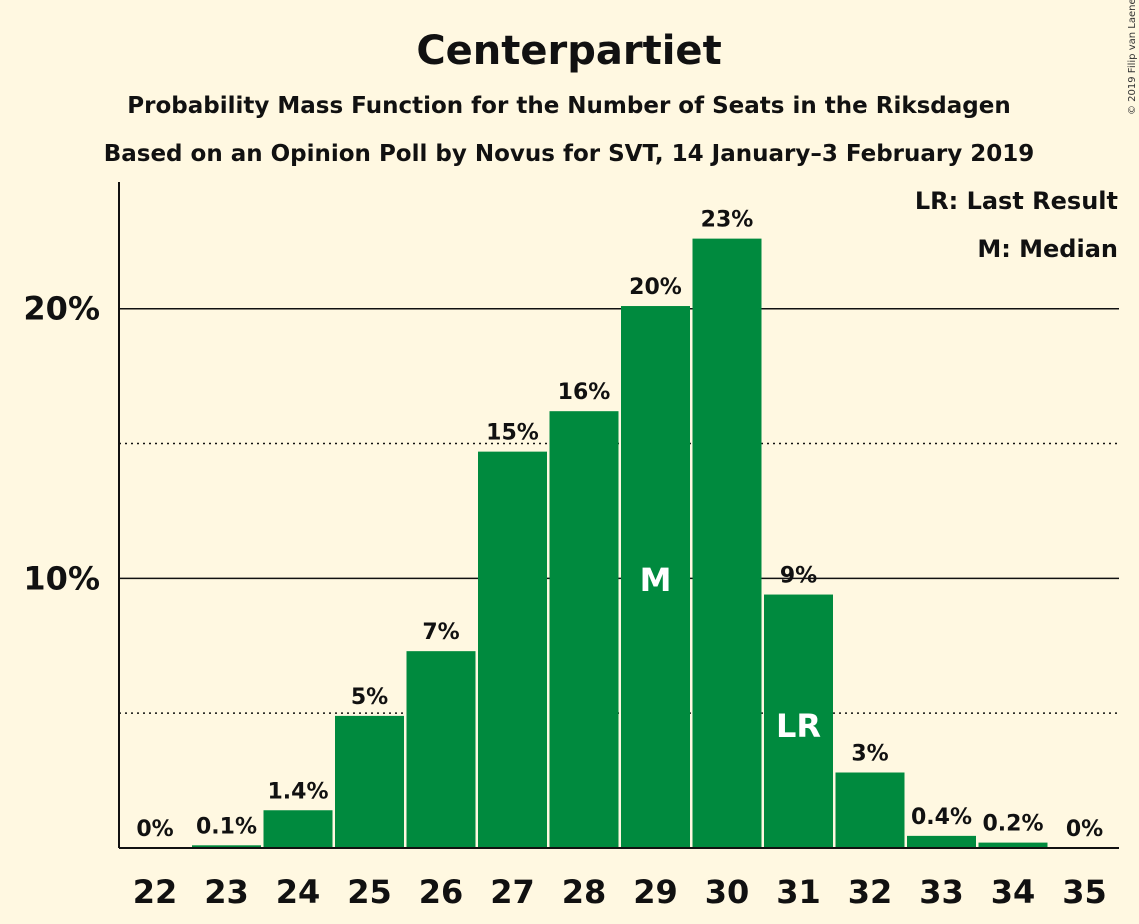  What do you see at coordinates (798, 892) in the screenshot?
I see `x-tick-label-31: 31` at bounding box center [798, 892].